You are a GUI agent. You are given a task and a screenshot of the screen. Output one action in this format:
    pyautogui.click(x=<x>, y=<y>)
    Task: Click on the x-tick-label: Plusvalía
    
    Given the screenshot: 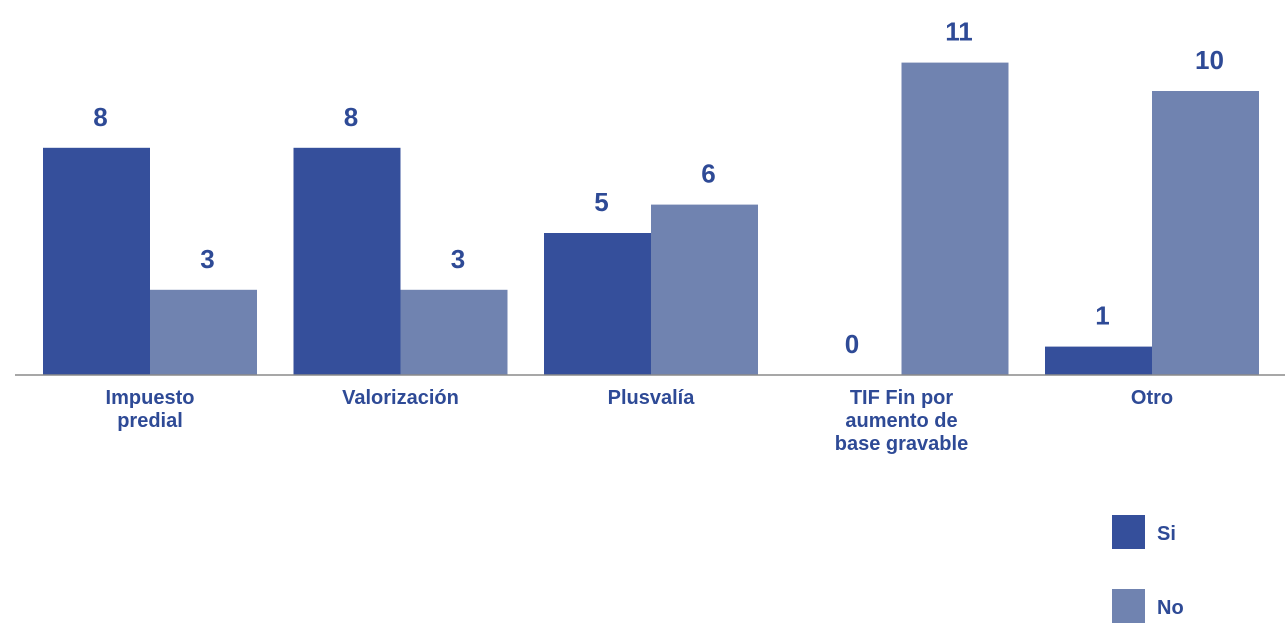 What is the action you would take?
    pyautogui.click(x=651, y=398)
    